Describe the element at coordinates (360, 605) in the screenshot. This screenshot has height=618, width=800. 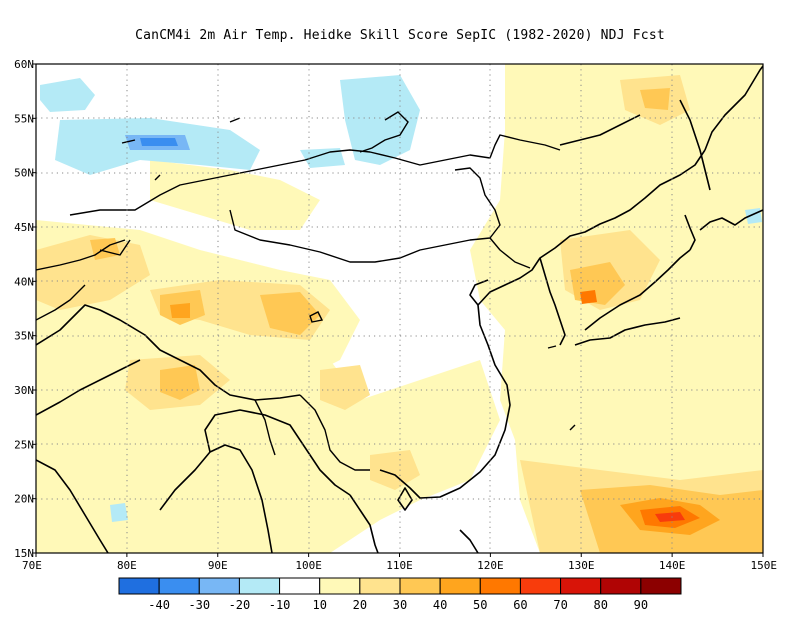
I see `colorbar-label: 20` at that location.